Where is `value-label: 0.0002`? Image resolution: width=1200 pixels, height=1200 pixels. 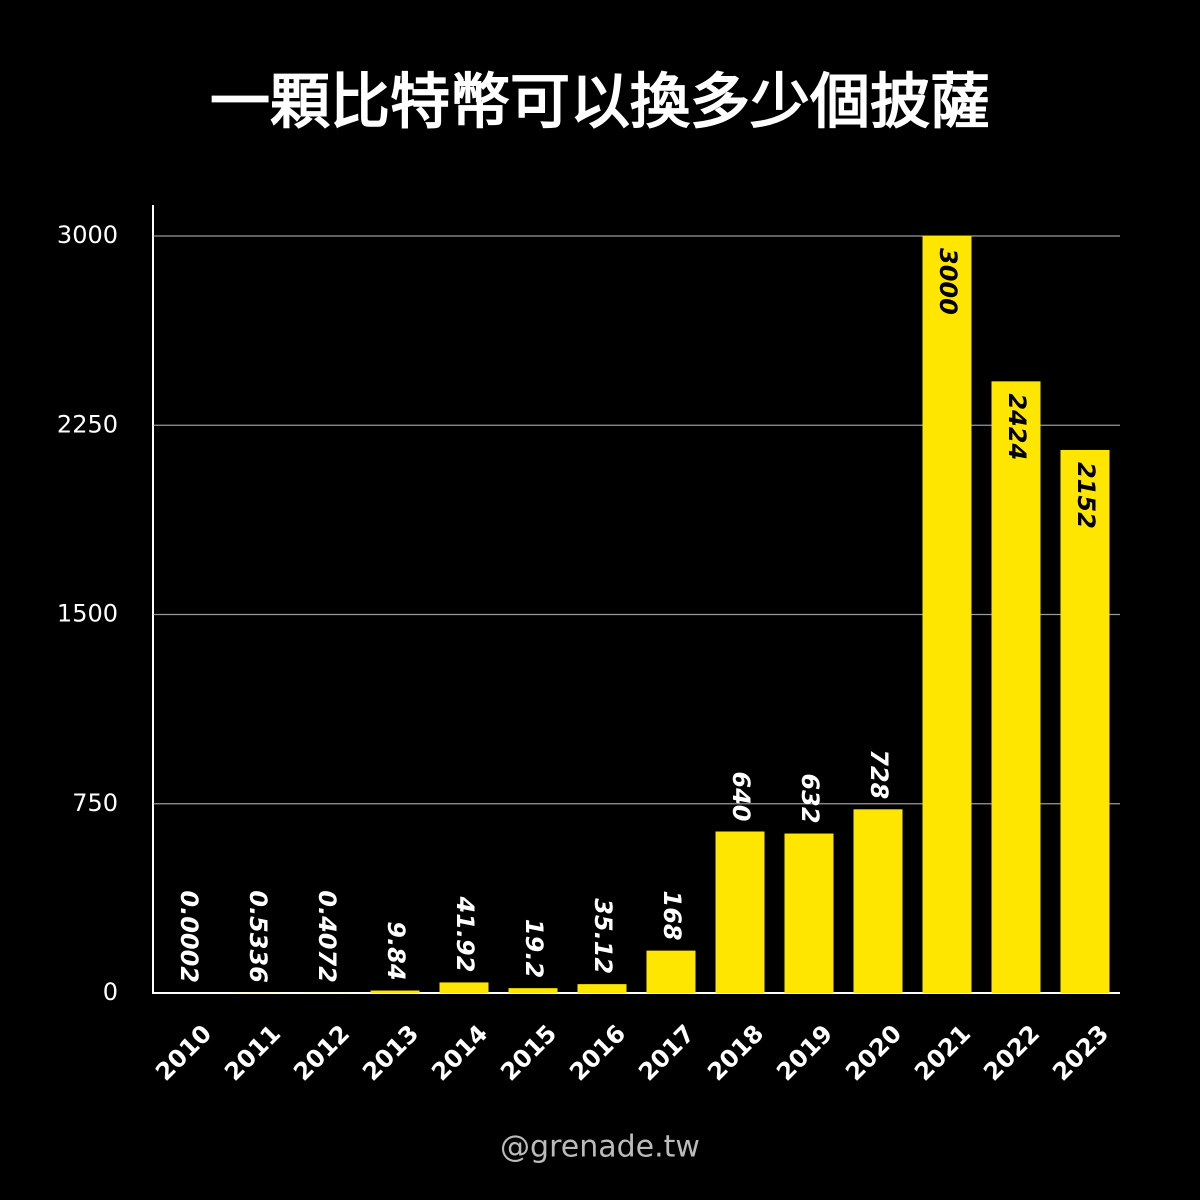 value-label: 0.0002 is located at coordinates (189, 936).